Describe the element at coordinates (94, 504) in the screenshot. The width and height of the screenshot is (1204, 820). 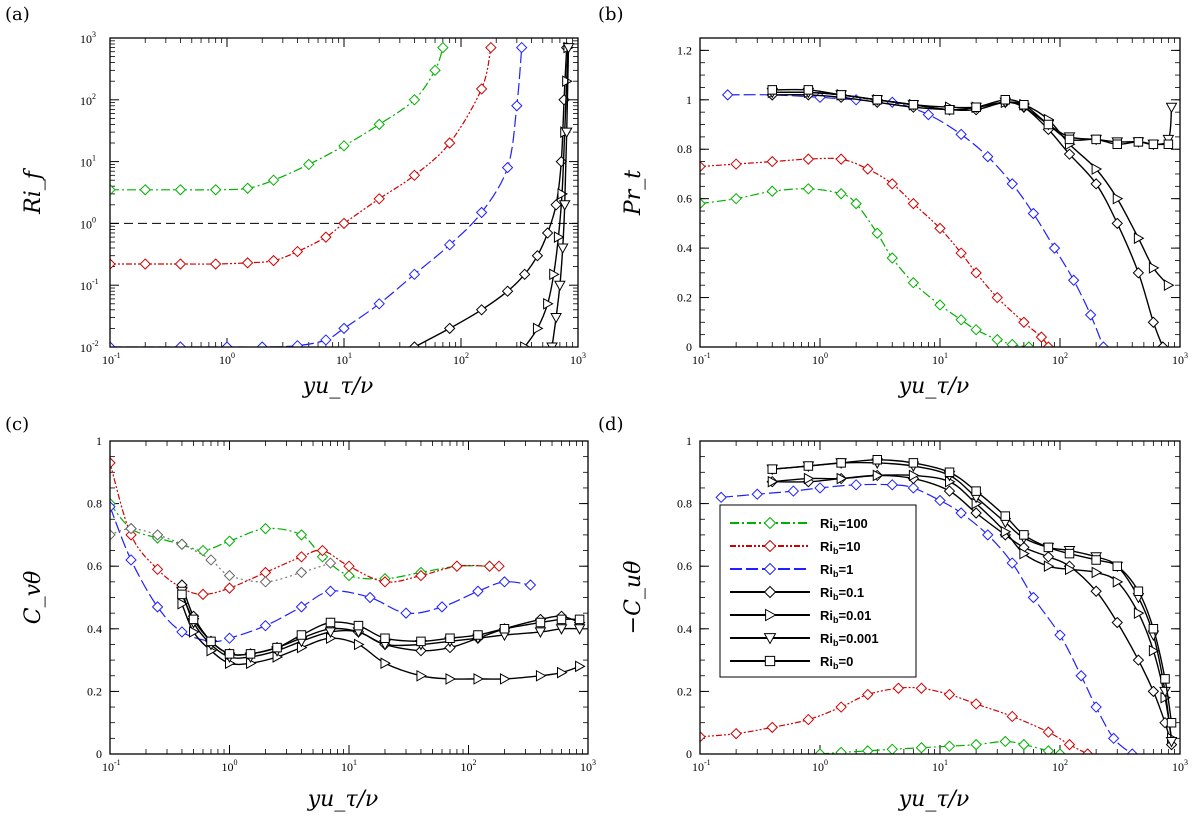
I see `y-tick-label: 0.8` at that location.